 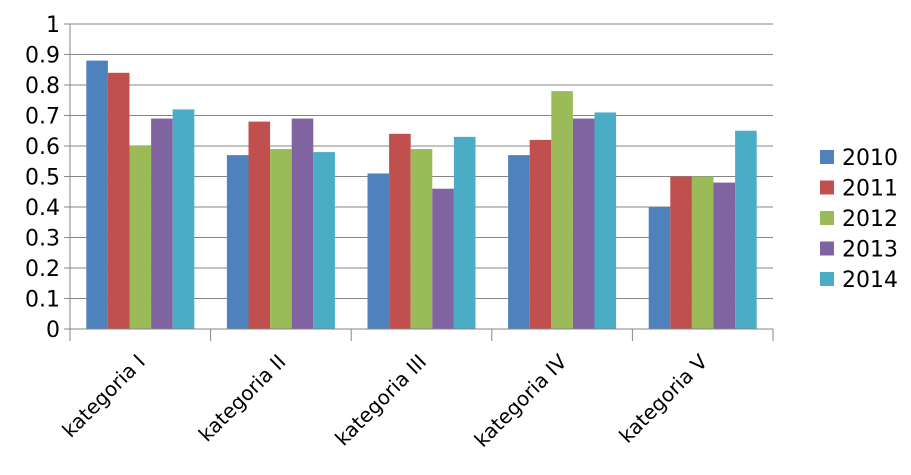 I want to click on x-tick-label: kategoria III, so click(x=380, y=400).